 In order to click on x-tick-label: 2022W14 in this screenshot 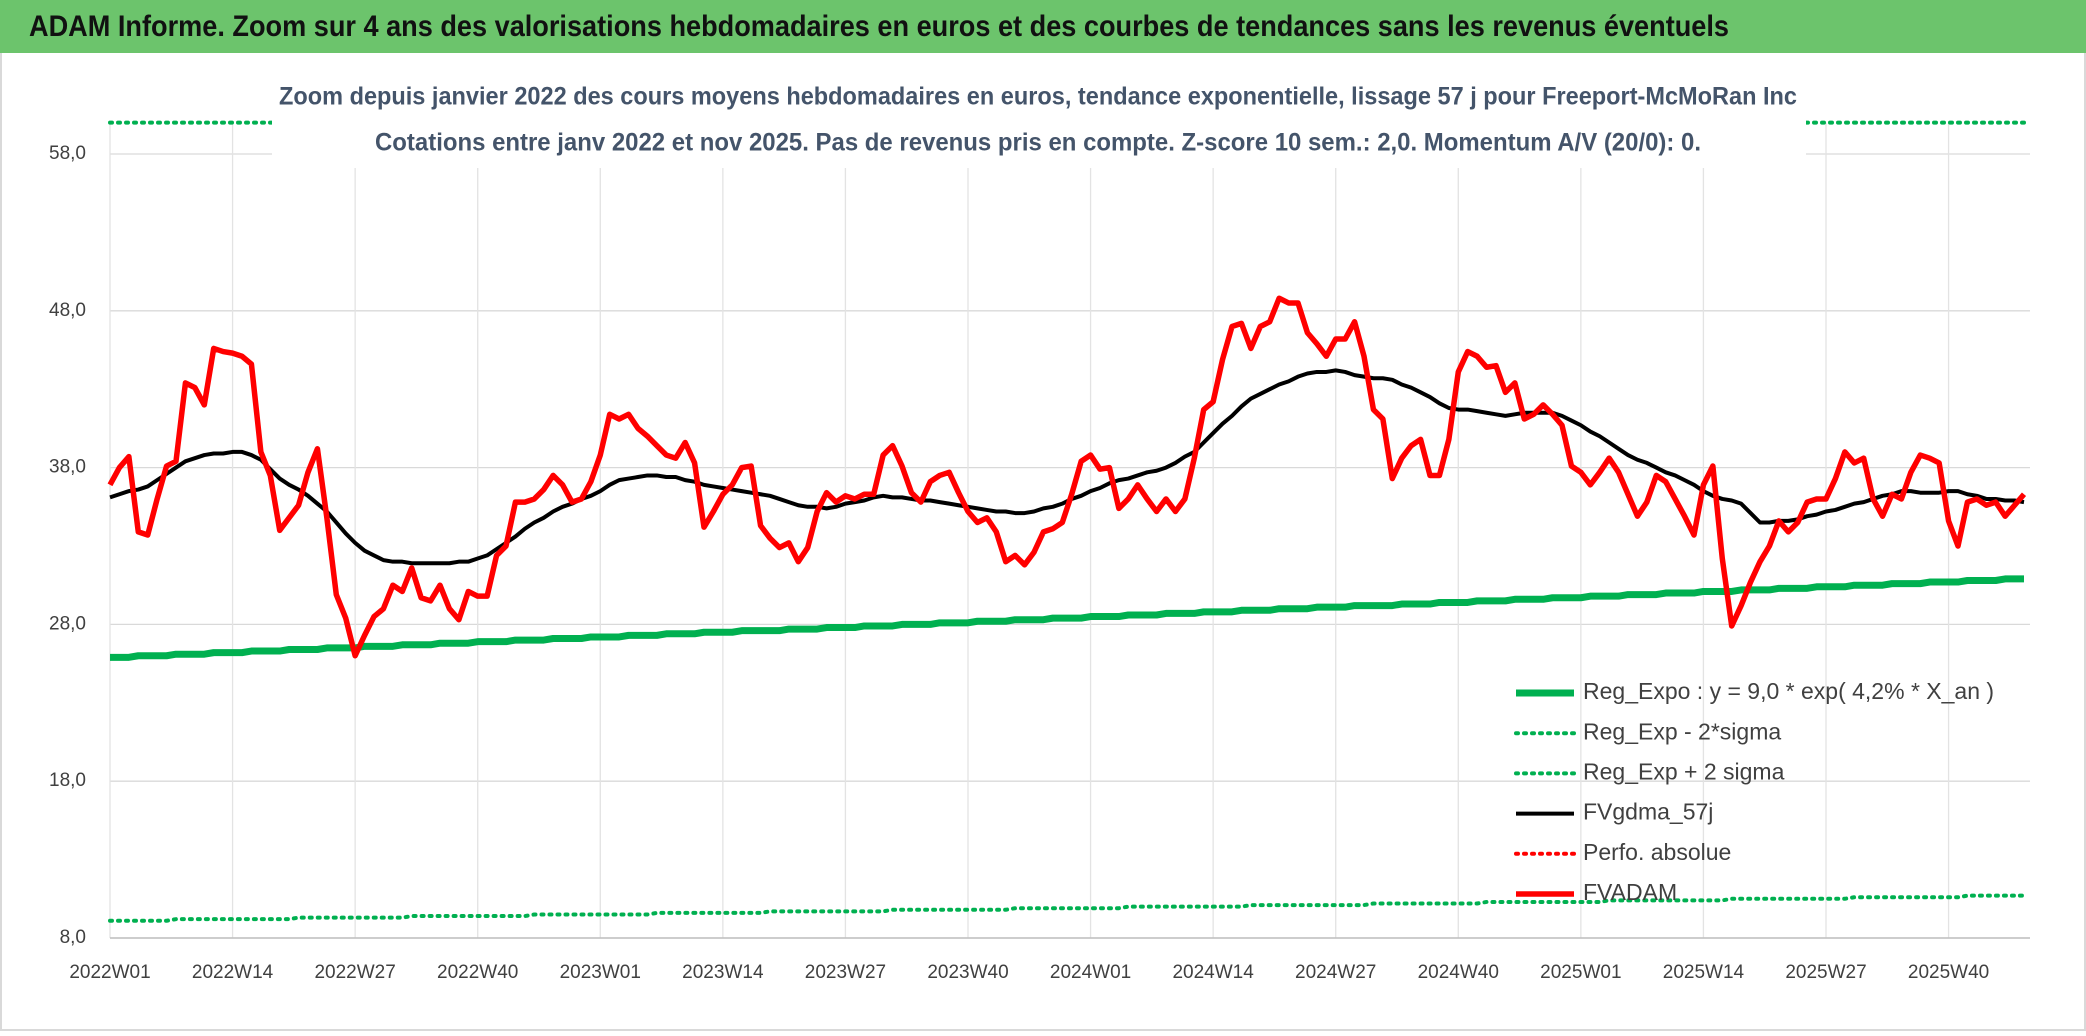, I will do `click(233, 972)`.